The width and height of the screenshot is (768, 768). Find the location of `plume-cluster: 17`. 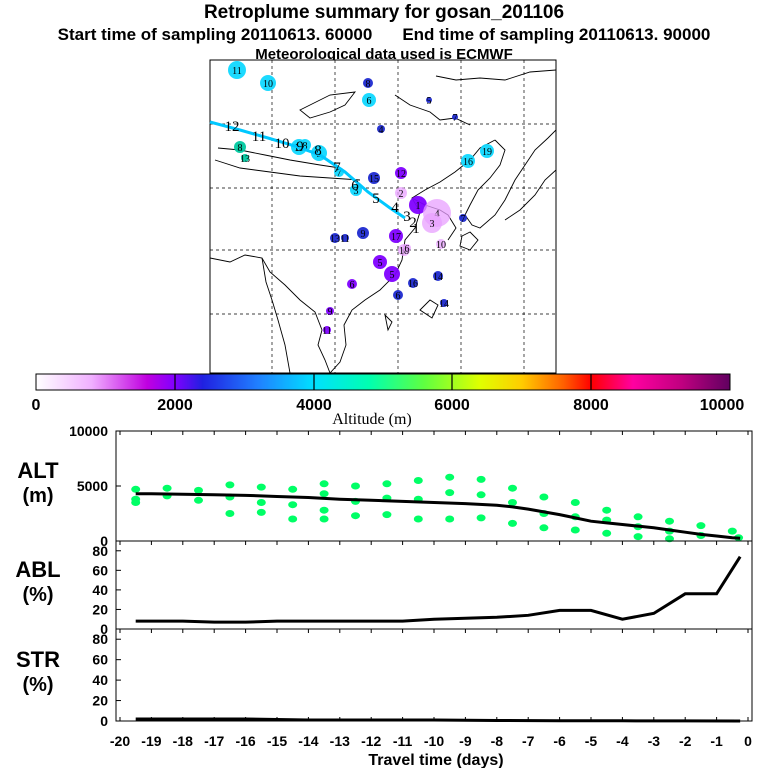

plume-cluster: 17 is located at coordinates (396, 236).